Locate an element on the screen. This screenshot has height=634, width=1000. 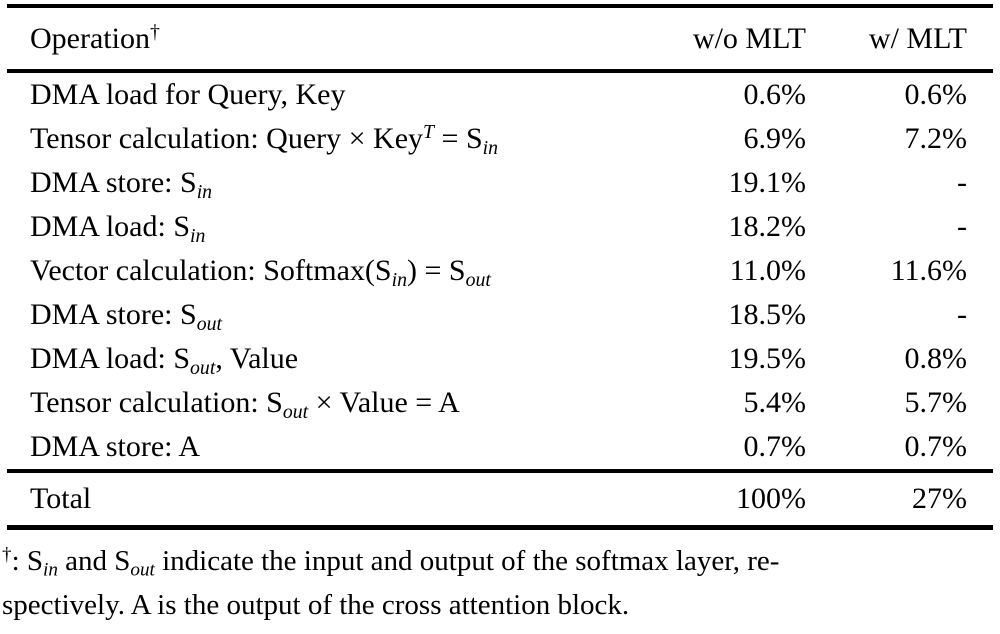
operation-cell: DMA store: Sin is located at coordinates (121, 184).